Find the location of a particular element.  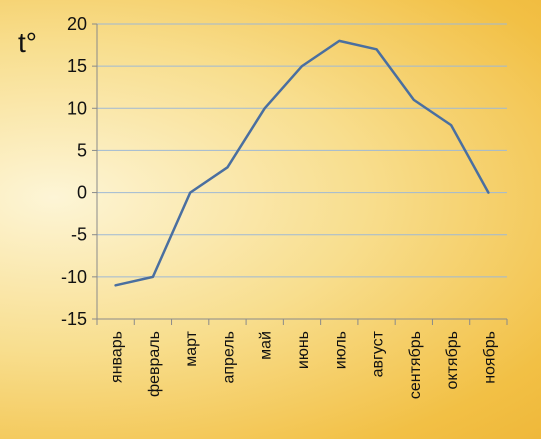

x-tick-label: март is located at coordinates (191, 348).